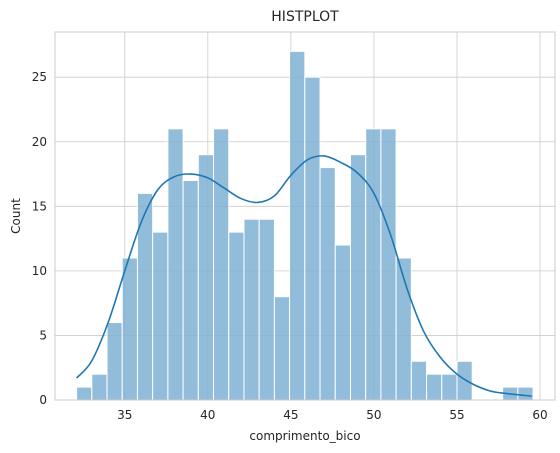  Describe the element at coordinates (39, 142) in the screenshot. I see `y-tick-label: 20` at that location.